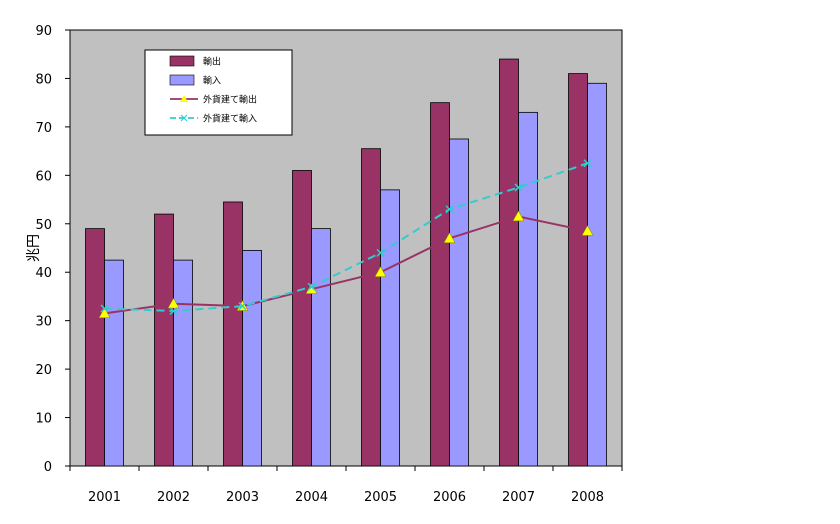 This screenshot has width=840, height=524. Describe the element at coordinates (43, 225) in the screenshot. I see `y-tick-label: 50` at that location.